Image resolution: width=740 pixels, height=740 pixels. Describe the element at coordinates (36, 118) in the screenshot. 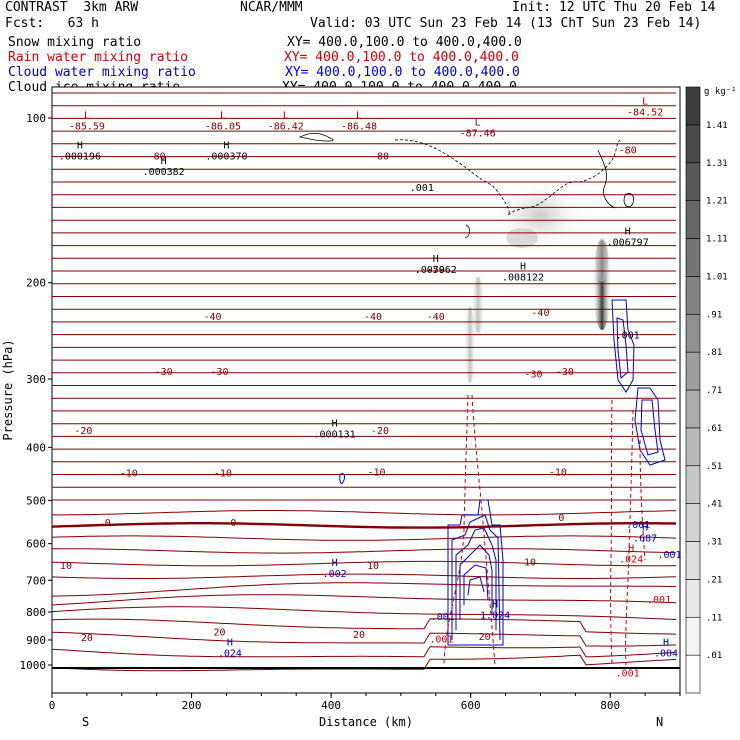

I see `y-tick-label: 100` at that location.